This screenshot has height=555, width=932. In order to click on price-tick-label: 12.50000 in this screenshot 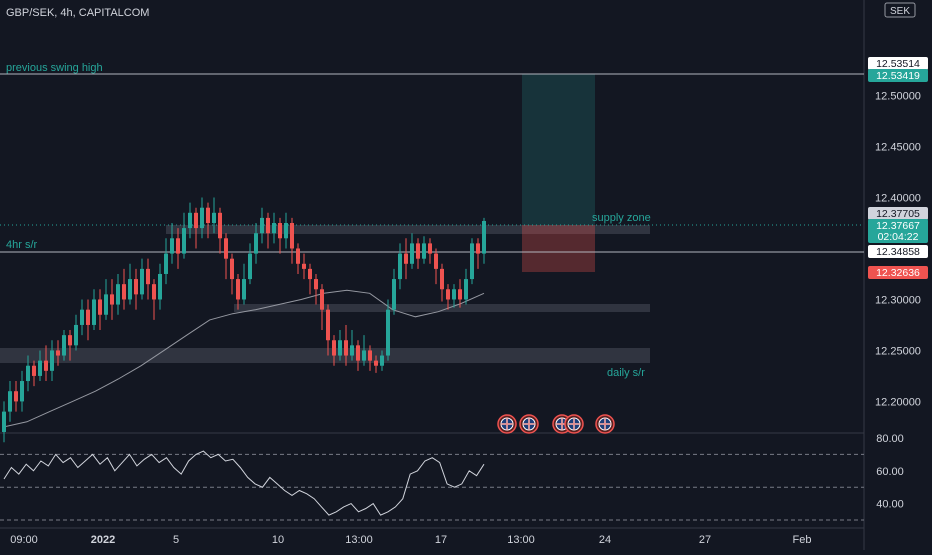, I will do `click(898, 97)`.